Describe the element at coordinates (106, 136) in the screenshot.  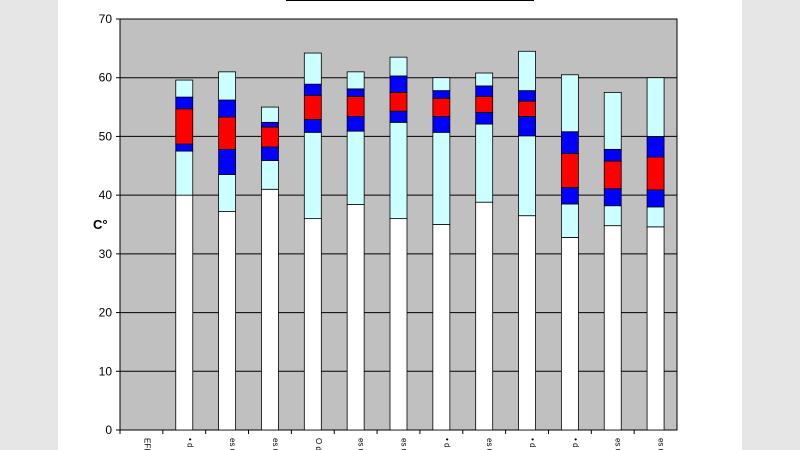
I see `y-tick-label: 50` at that location.